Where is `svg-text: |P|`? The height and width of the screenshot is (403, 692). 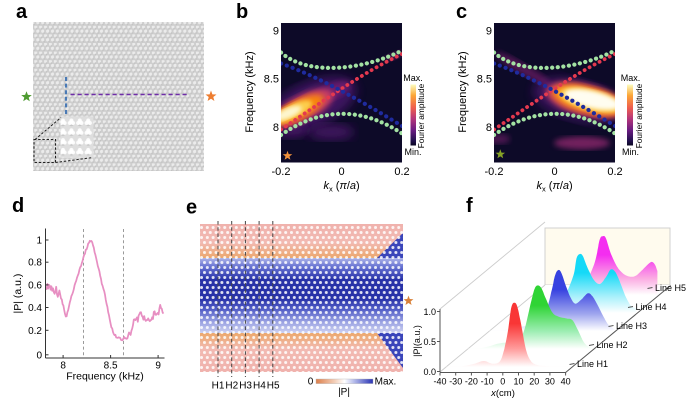 svg-text: |P| is located at coordinates (344, 392).